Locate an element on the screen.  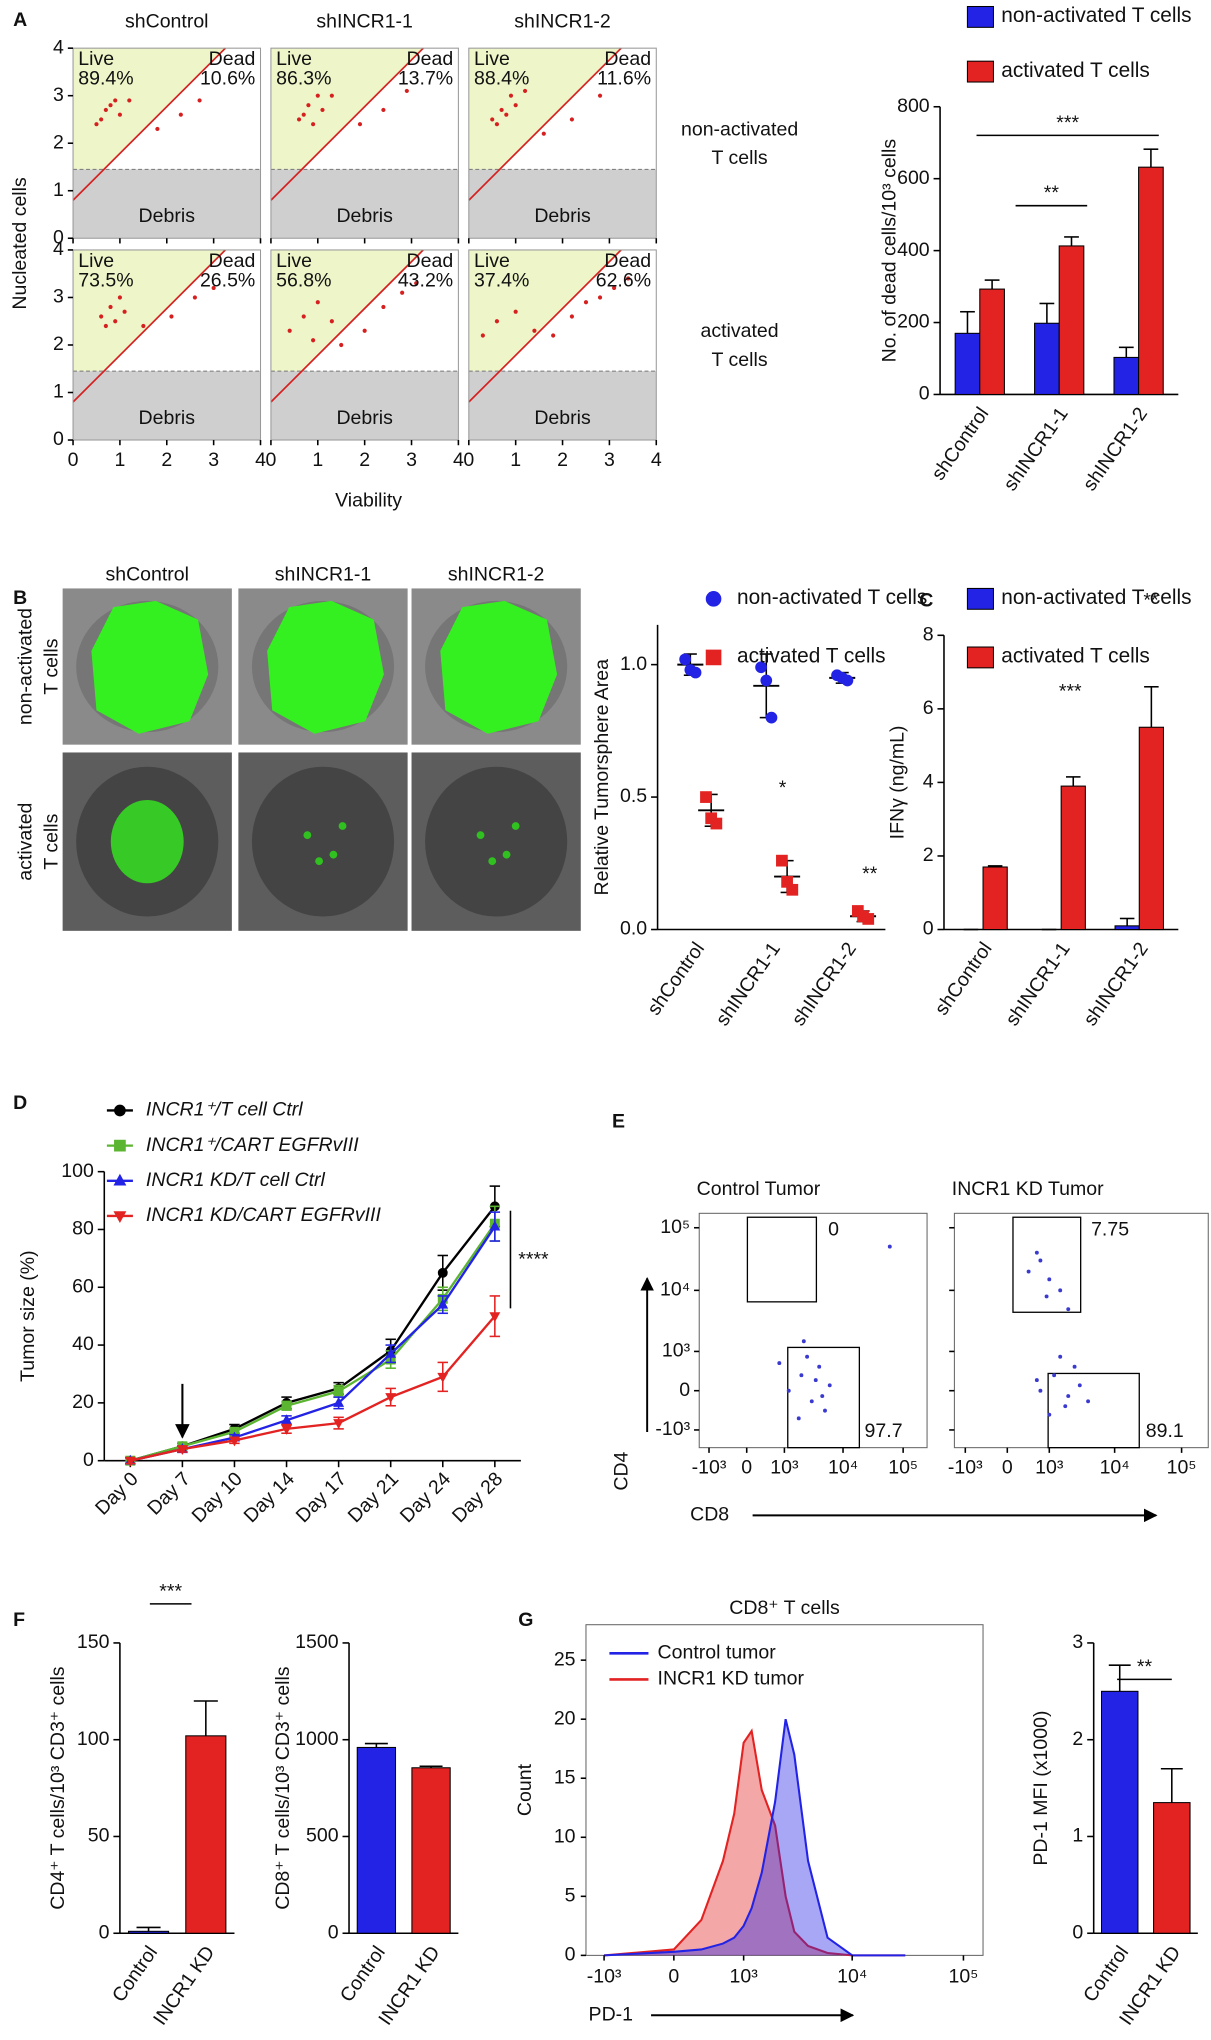
y-axis-label: PD-1 MFI (x1000) is located at coordinates (1041, 1788).